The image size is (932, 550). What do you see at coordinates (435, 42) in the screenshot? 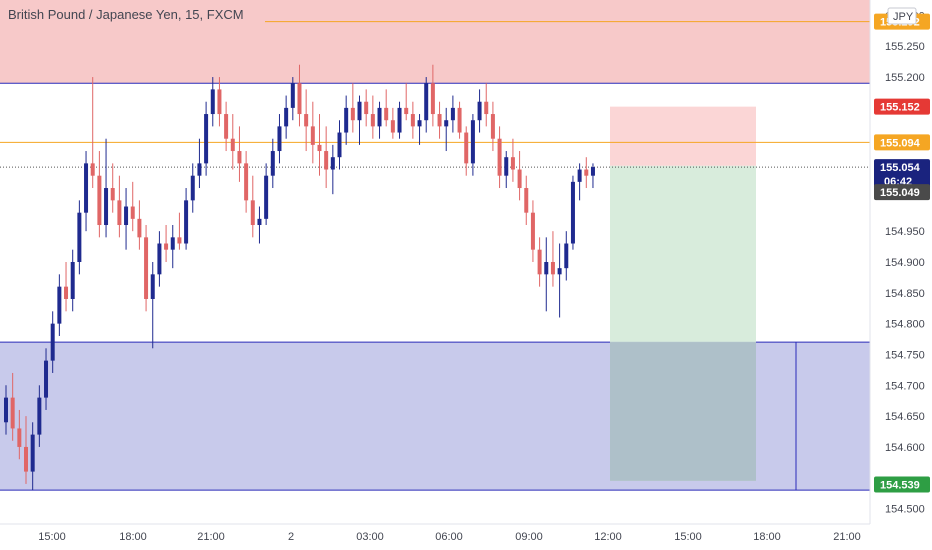
I see `supply-zone` at bounding box center [435, 42].